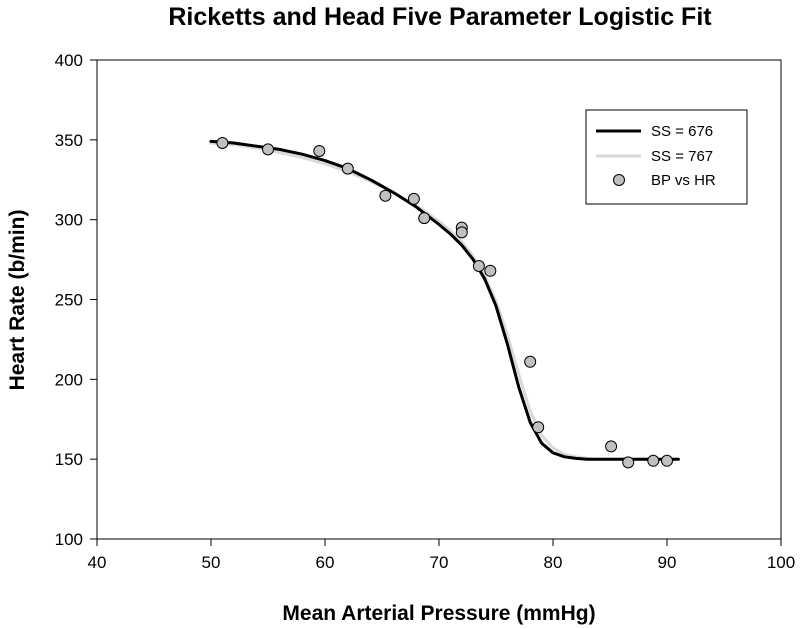 The image size is (800, 629). I want to click on x-tick-label: 80, so click(553, 562).